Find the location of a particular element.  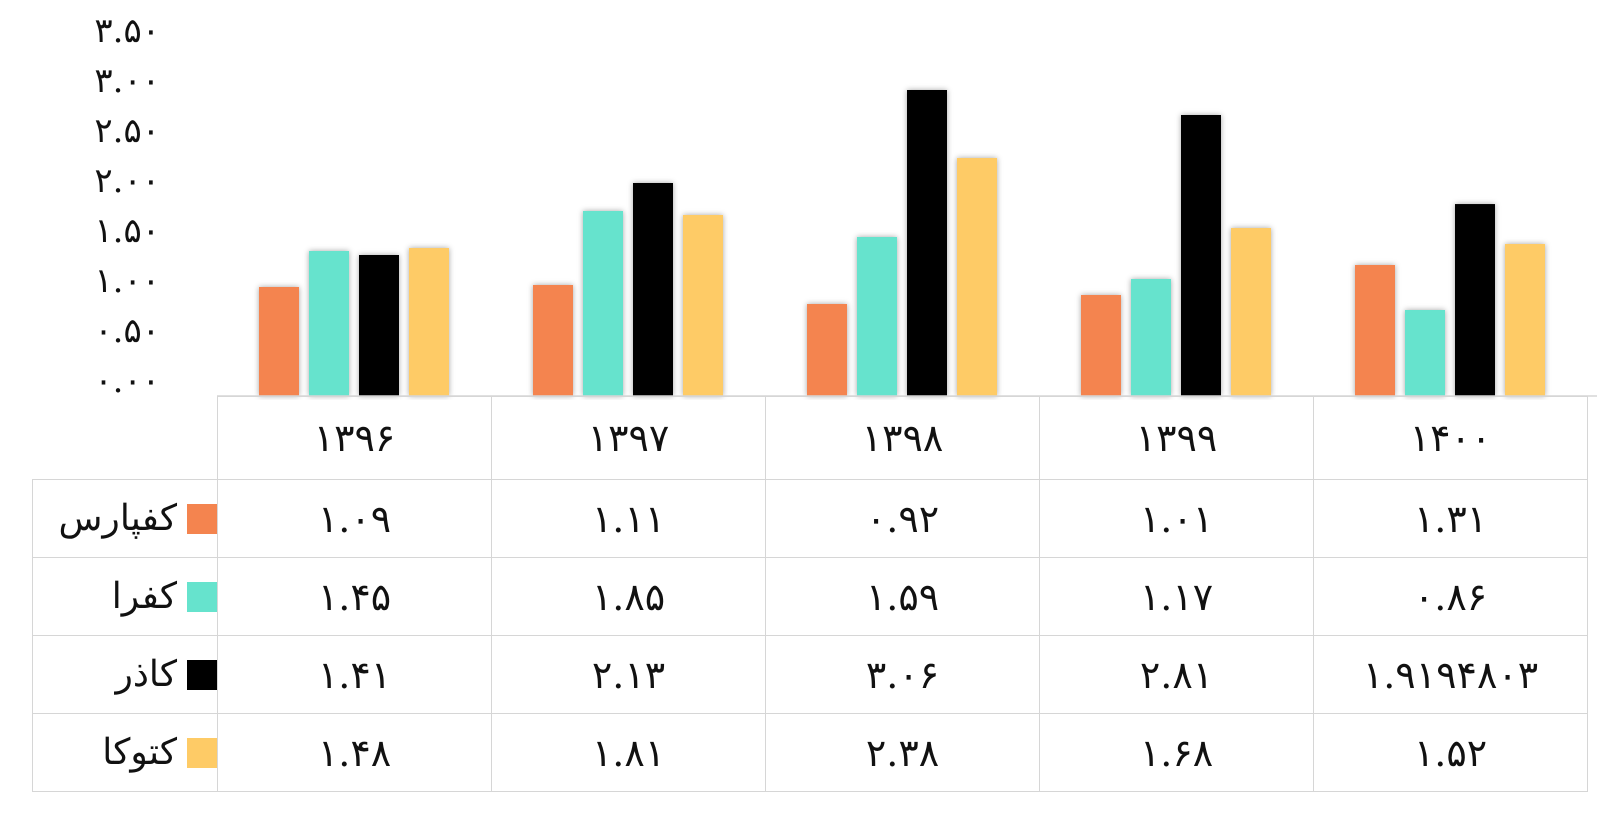

x-tick-label: ۱۳۹۸ is located at coordinates (902, 438).